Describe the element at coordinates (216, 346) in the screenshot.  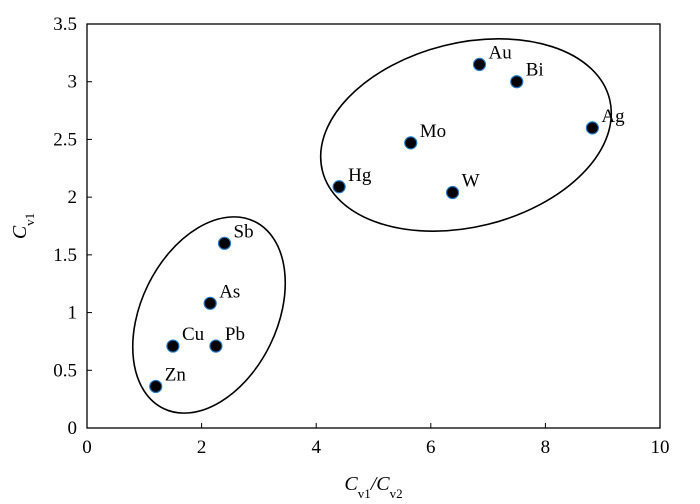
I see `point-pb` at that location.